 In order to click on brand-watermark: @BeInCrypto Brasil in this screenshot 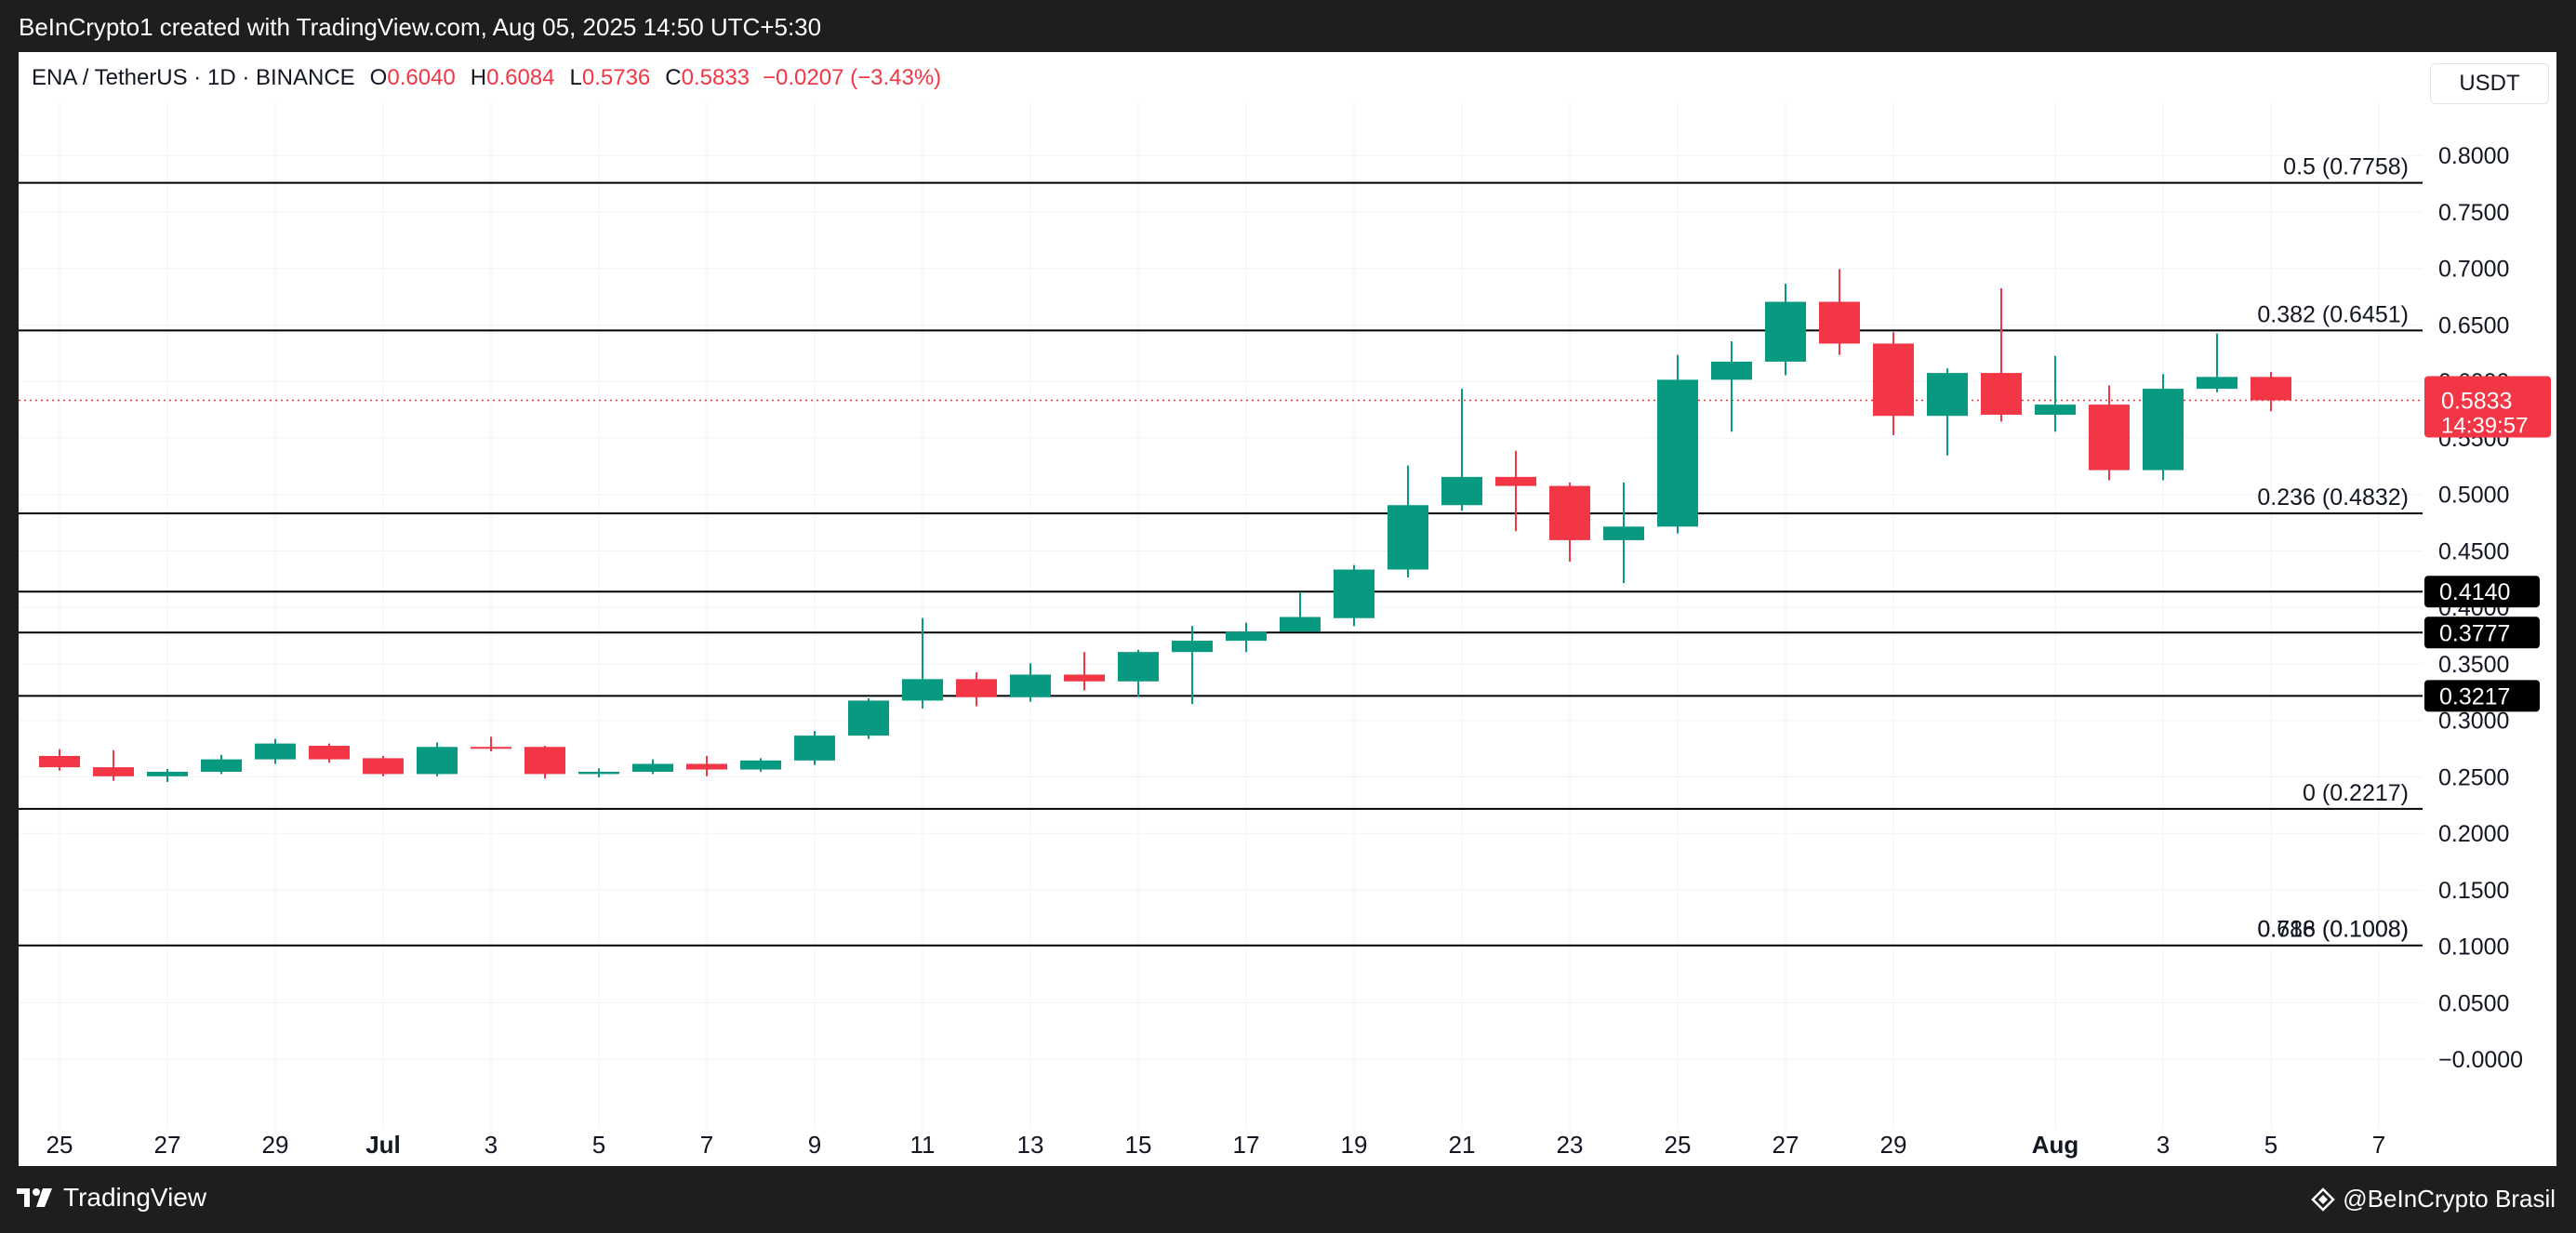, I will do `click(2433, 1199)`.